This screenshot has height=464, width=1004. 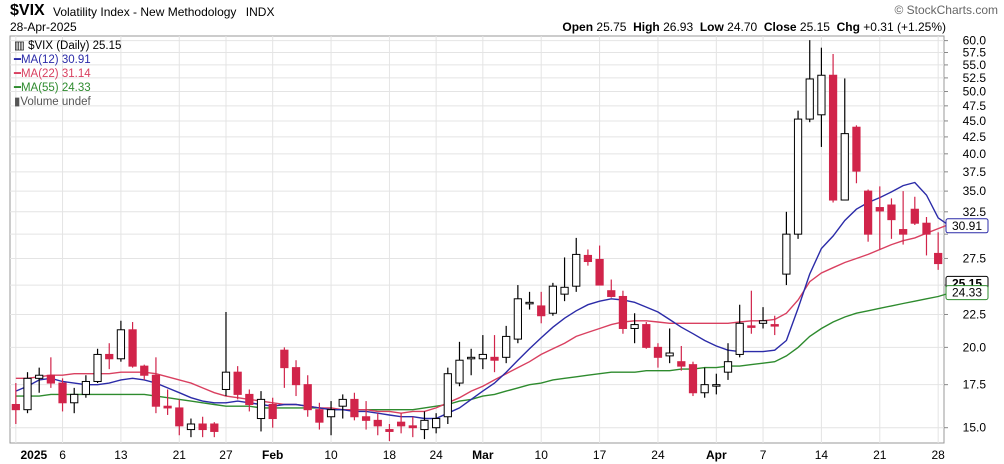 What do you see at coordinates (848, 27) in the screenshot?
I see `change-label: Chg` at bounding box center [848, 27].